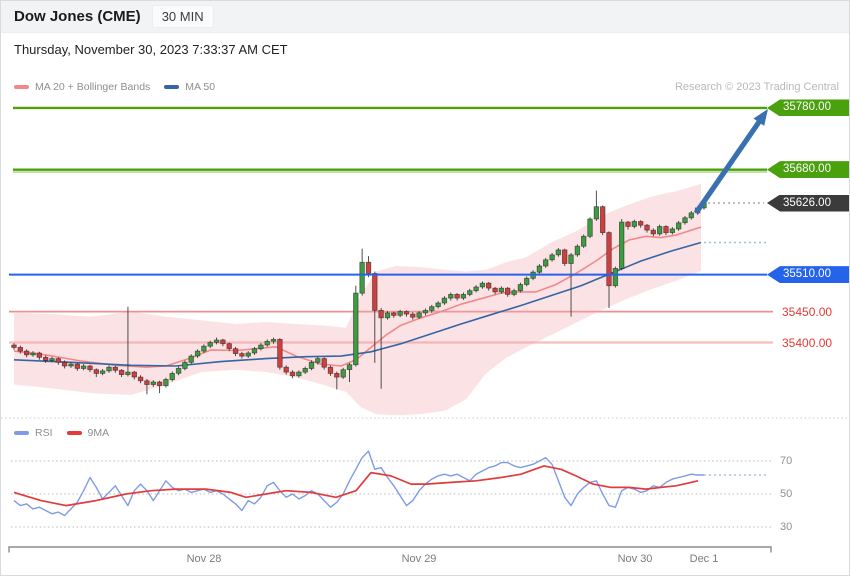 The width and height of the screenshot is (850, 576). What do you see at coordinates (756, 87) in the screenshot?
I see `research-credit: Research © 2023 Trading Central` at bounding box center [756, 87].